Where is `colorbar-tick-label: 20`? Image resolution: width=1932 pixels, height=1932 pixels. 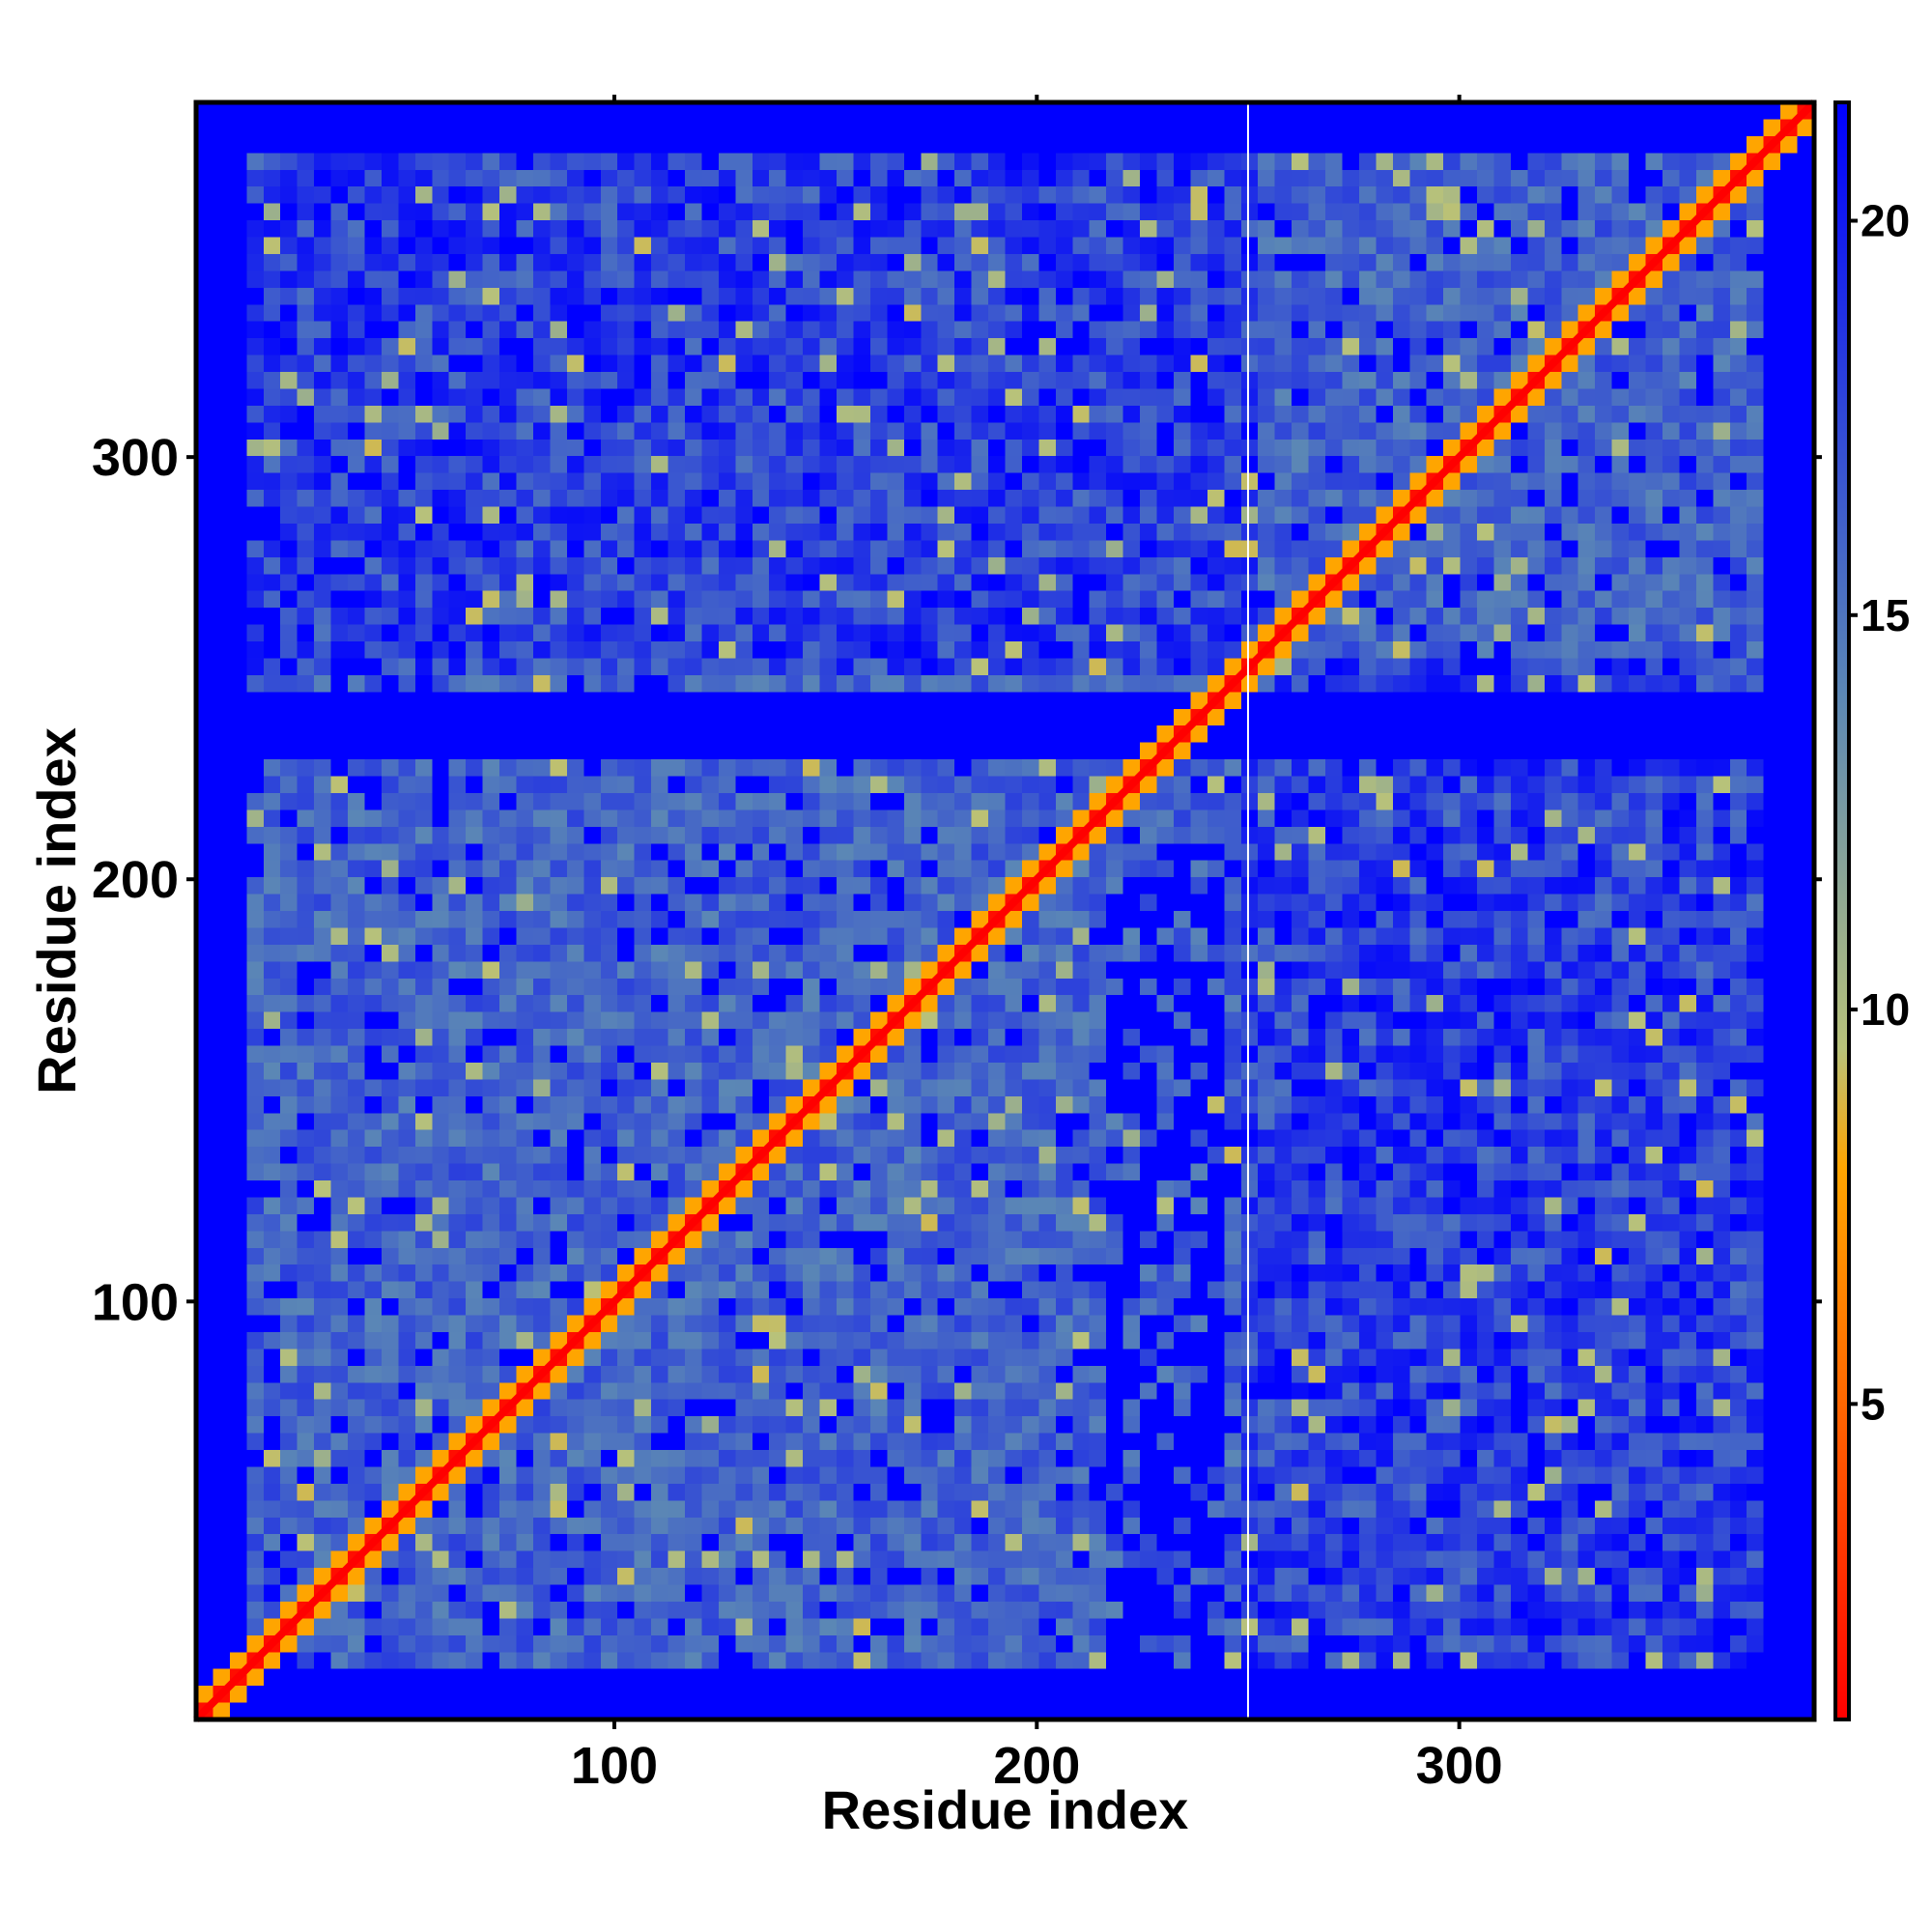
colorbar-tick-label: 20 is located at coordinates (1885, 220).